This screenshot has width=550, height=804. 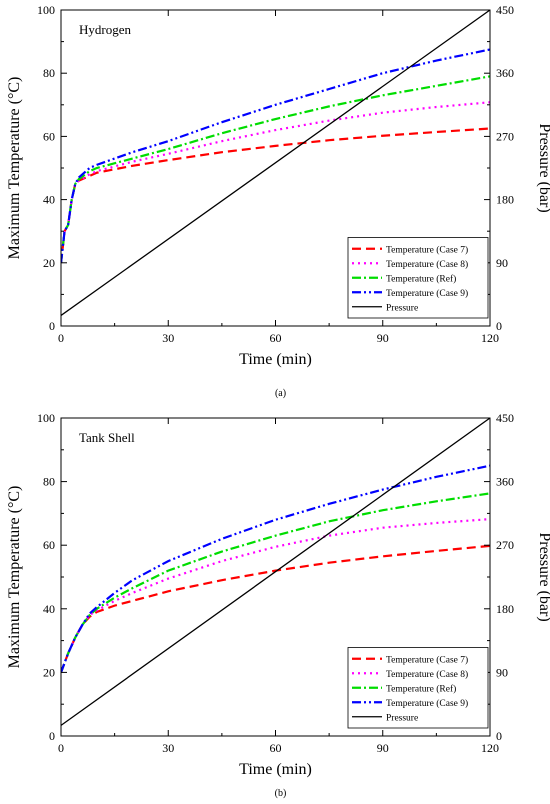 I want to click on panel-title: Tank Shell, so click(x=107, y=437).